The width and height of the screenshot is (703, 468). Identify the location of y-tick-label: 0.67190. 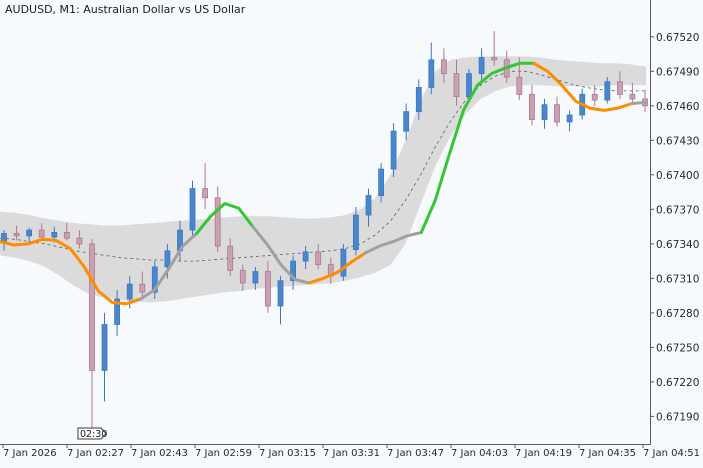
(677, 417).